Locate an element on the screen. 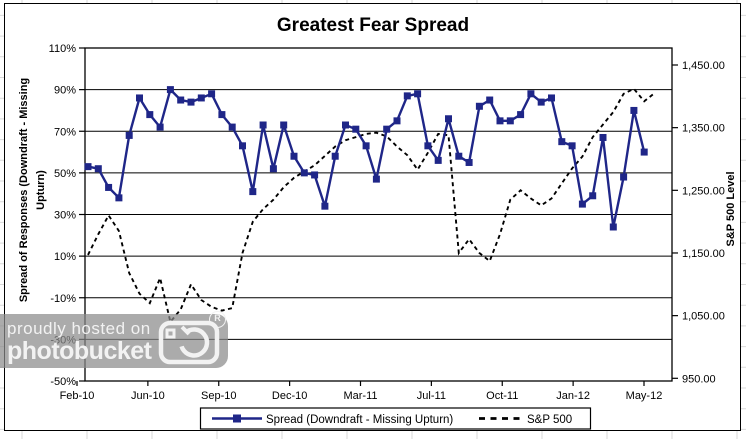 The height and width of the screenshot is (439, 746). x-tick-label: Mar-11 is located at coordinates (360, 396).